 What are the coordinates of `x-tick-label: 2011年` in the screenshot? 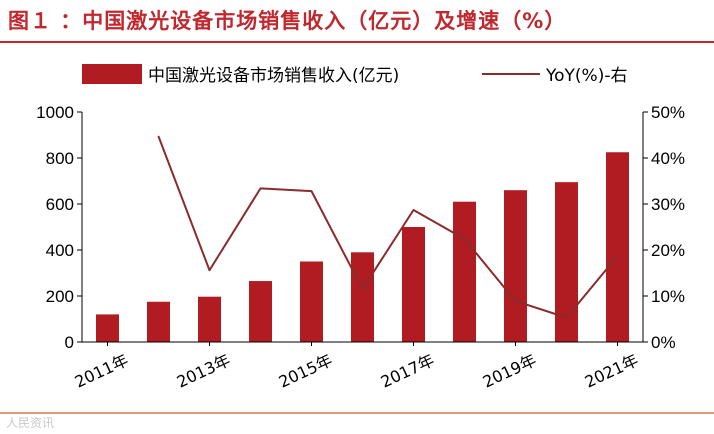 It's located at (101, 370).